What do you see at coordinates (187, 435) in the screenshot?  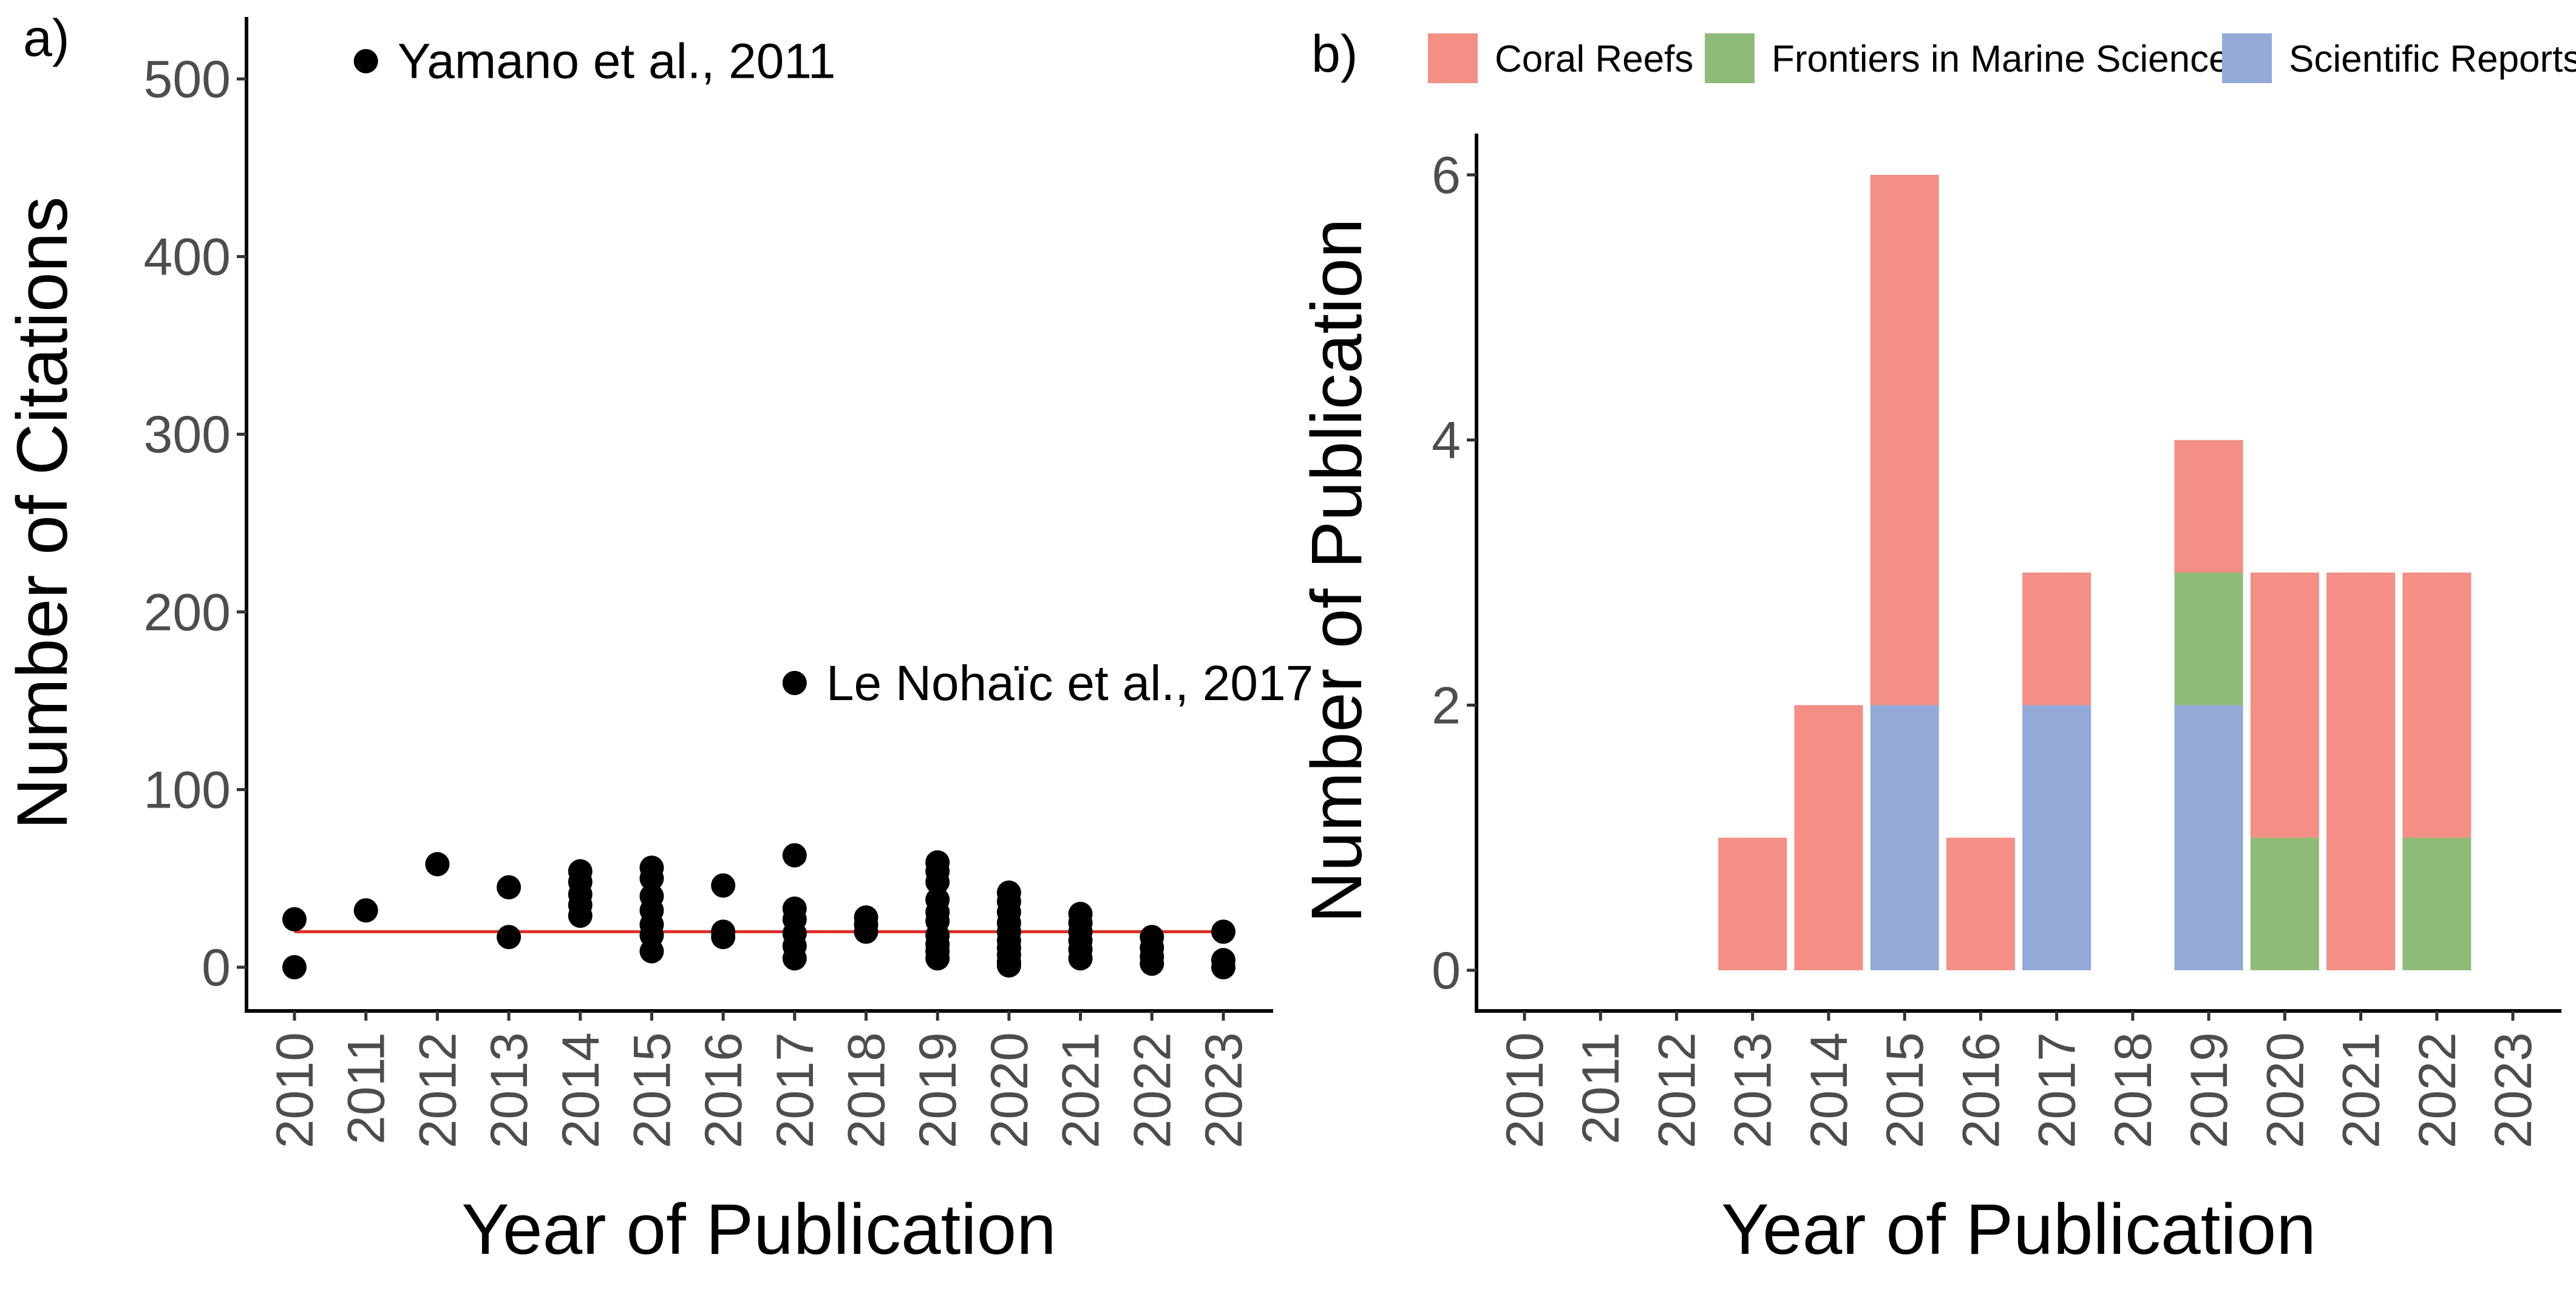 I see `y-tick-label: 300` at bounding box center [187, 435].